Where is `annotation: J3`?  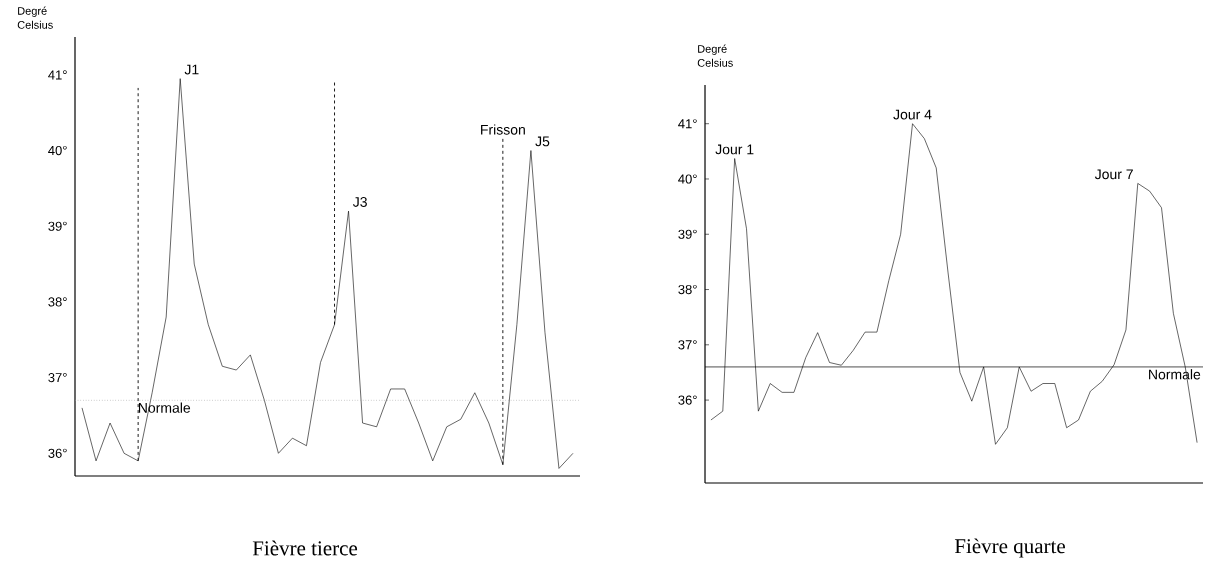
annotation: J3 is located at coordinates (359, 201).